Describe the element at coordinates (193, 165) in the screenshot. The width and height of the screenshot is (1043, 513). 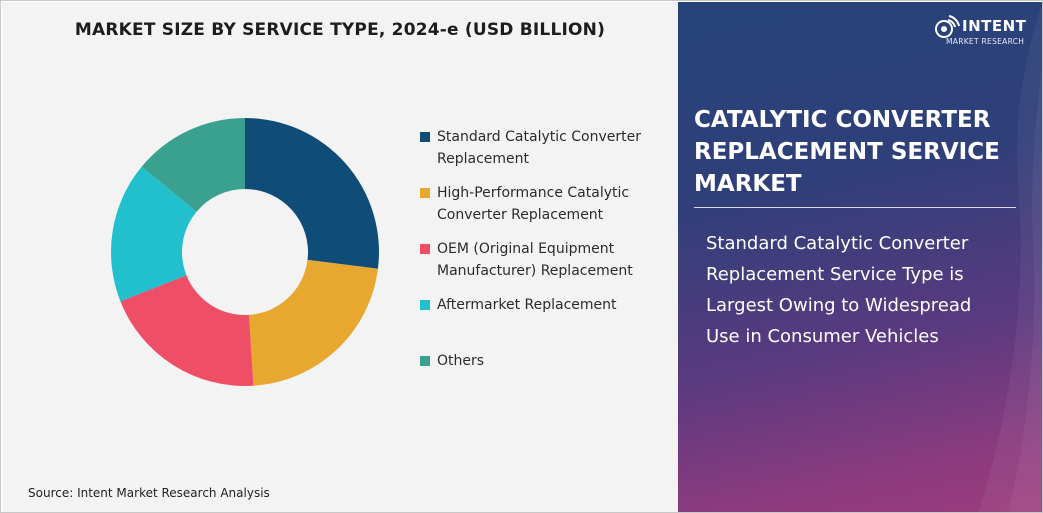
I see `slice-others` at that location.